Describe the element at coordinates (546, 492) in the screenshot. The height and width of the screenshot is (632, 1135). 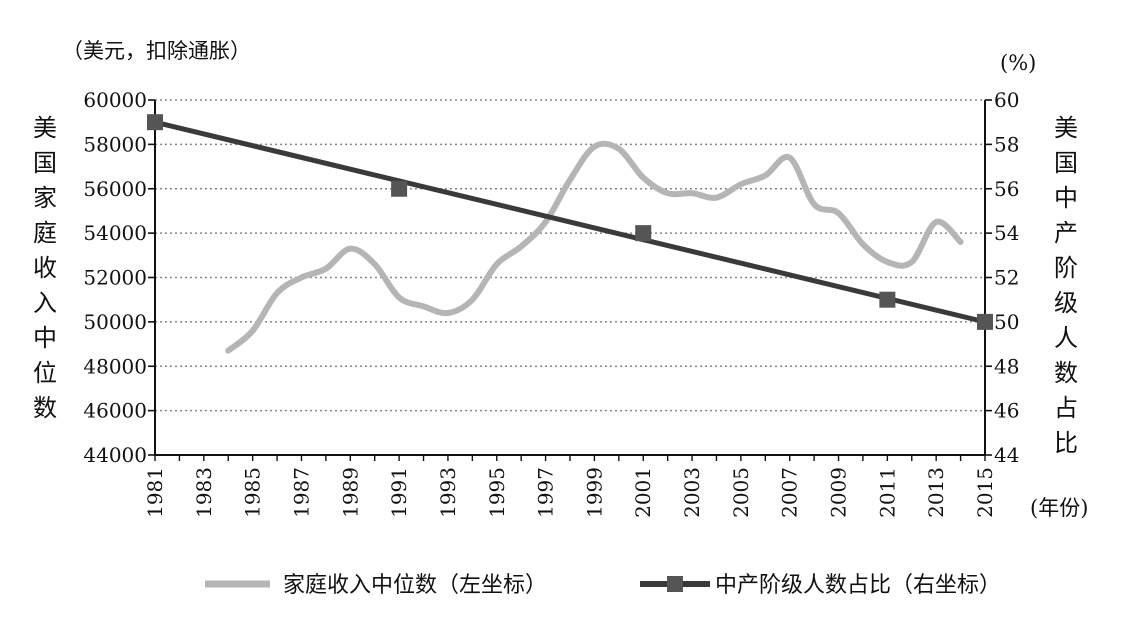
I see `x-tick-label: 1997` at that location.